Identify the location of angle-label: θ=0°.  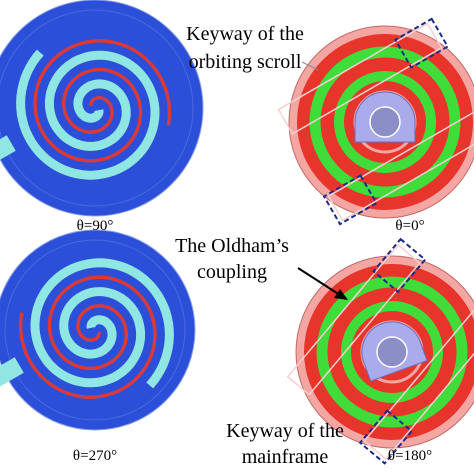
(409, 226).